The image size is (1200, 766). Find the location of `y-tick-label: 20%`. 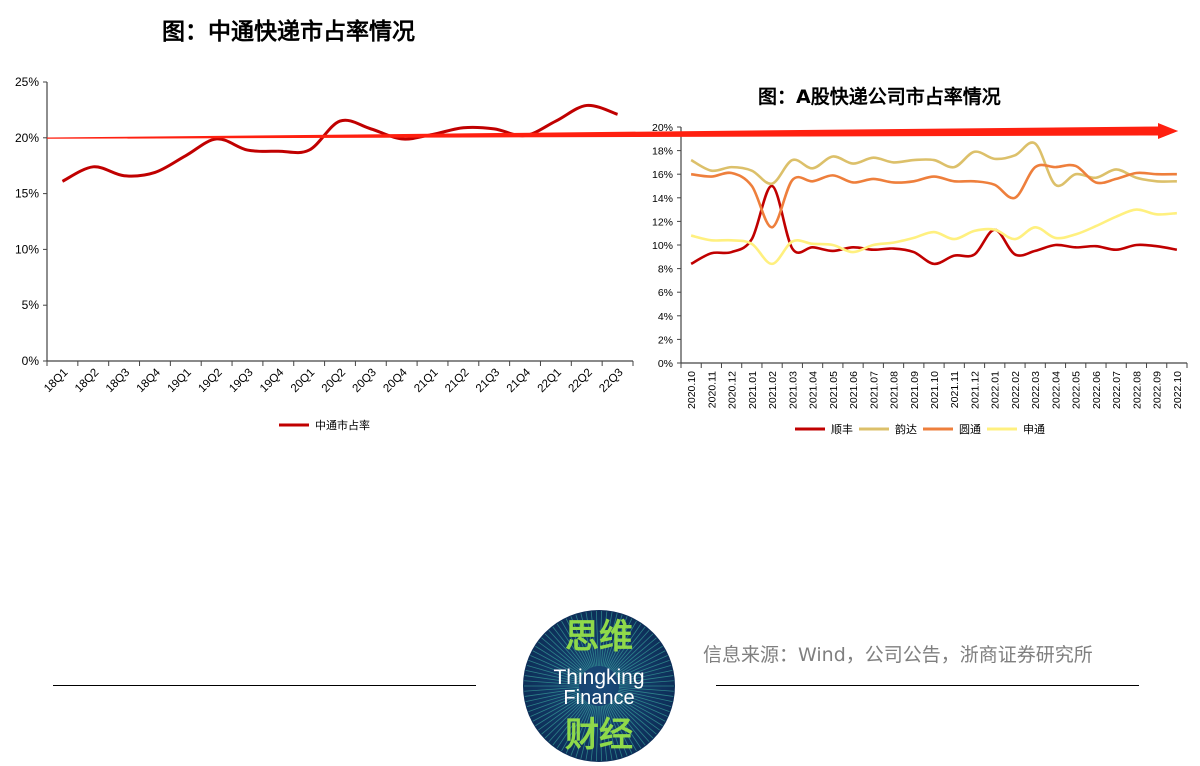

y-tick-label: 20% is located at coordinates (662, 128).